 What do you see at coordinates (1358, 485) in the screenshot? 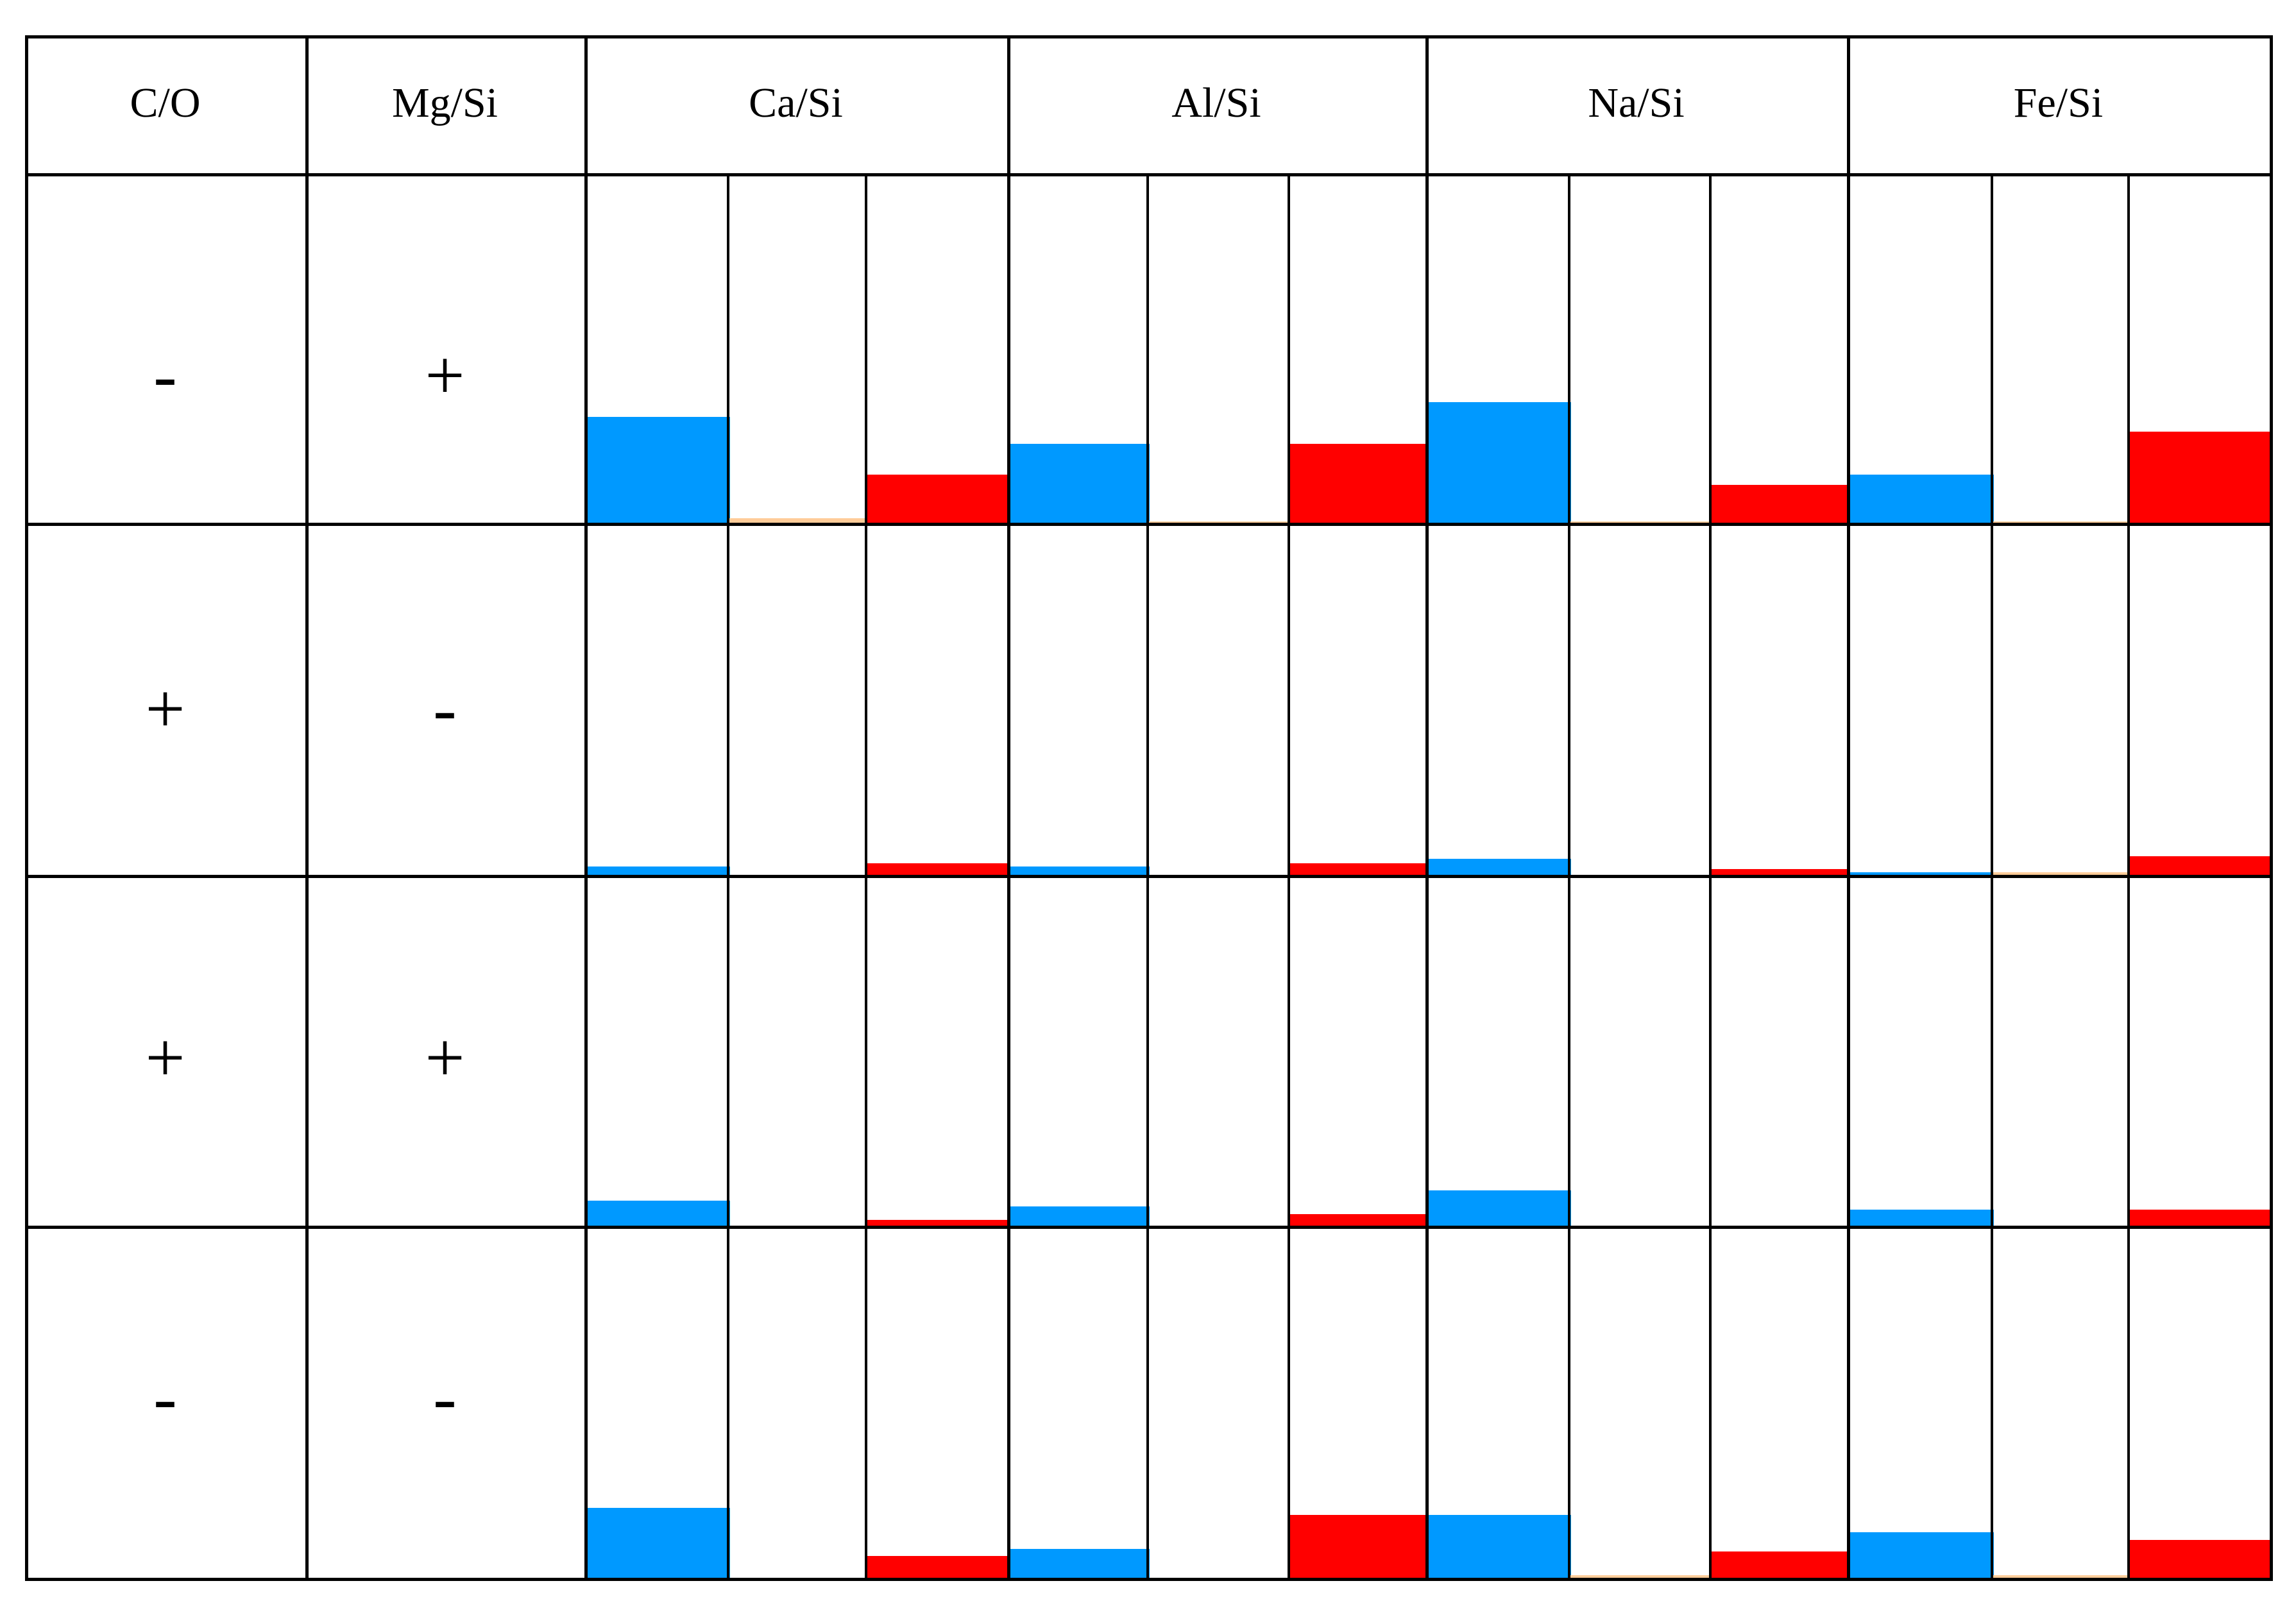
I see `bar-al-si-row1-red` at bounding box center [1358, 485].